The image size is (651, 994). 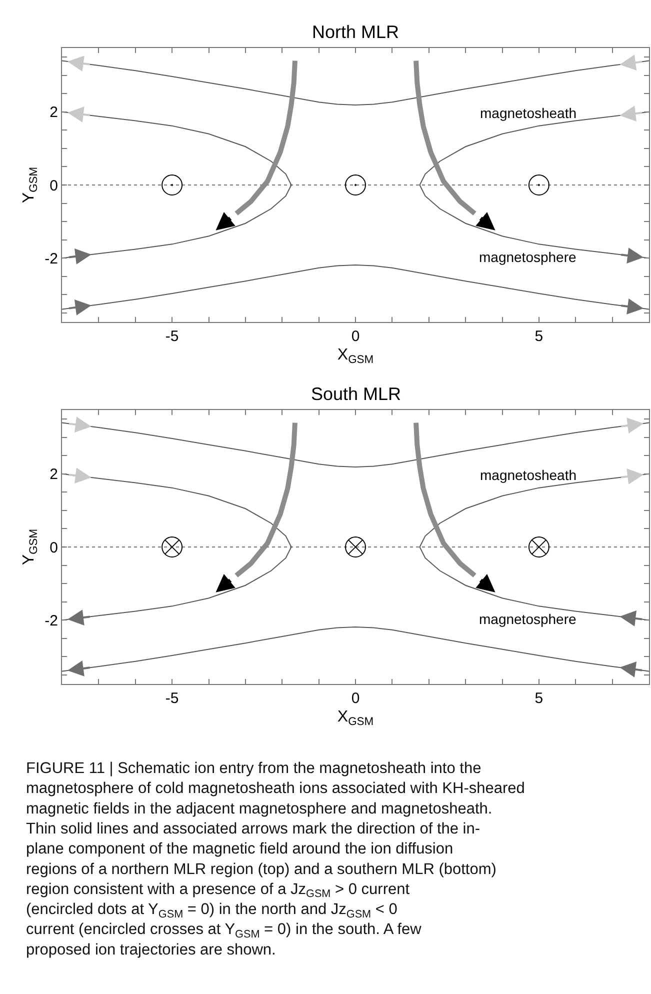 I want to click on chart-title: South MLR, so click(x=356, y=394).